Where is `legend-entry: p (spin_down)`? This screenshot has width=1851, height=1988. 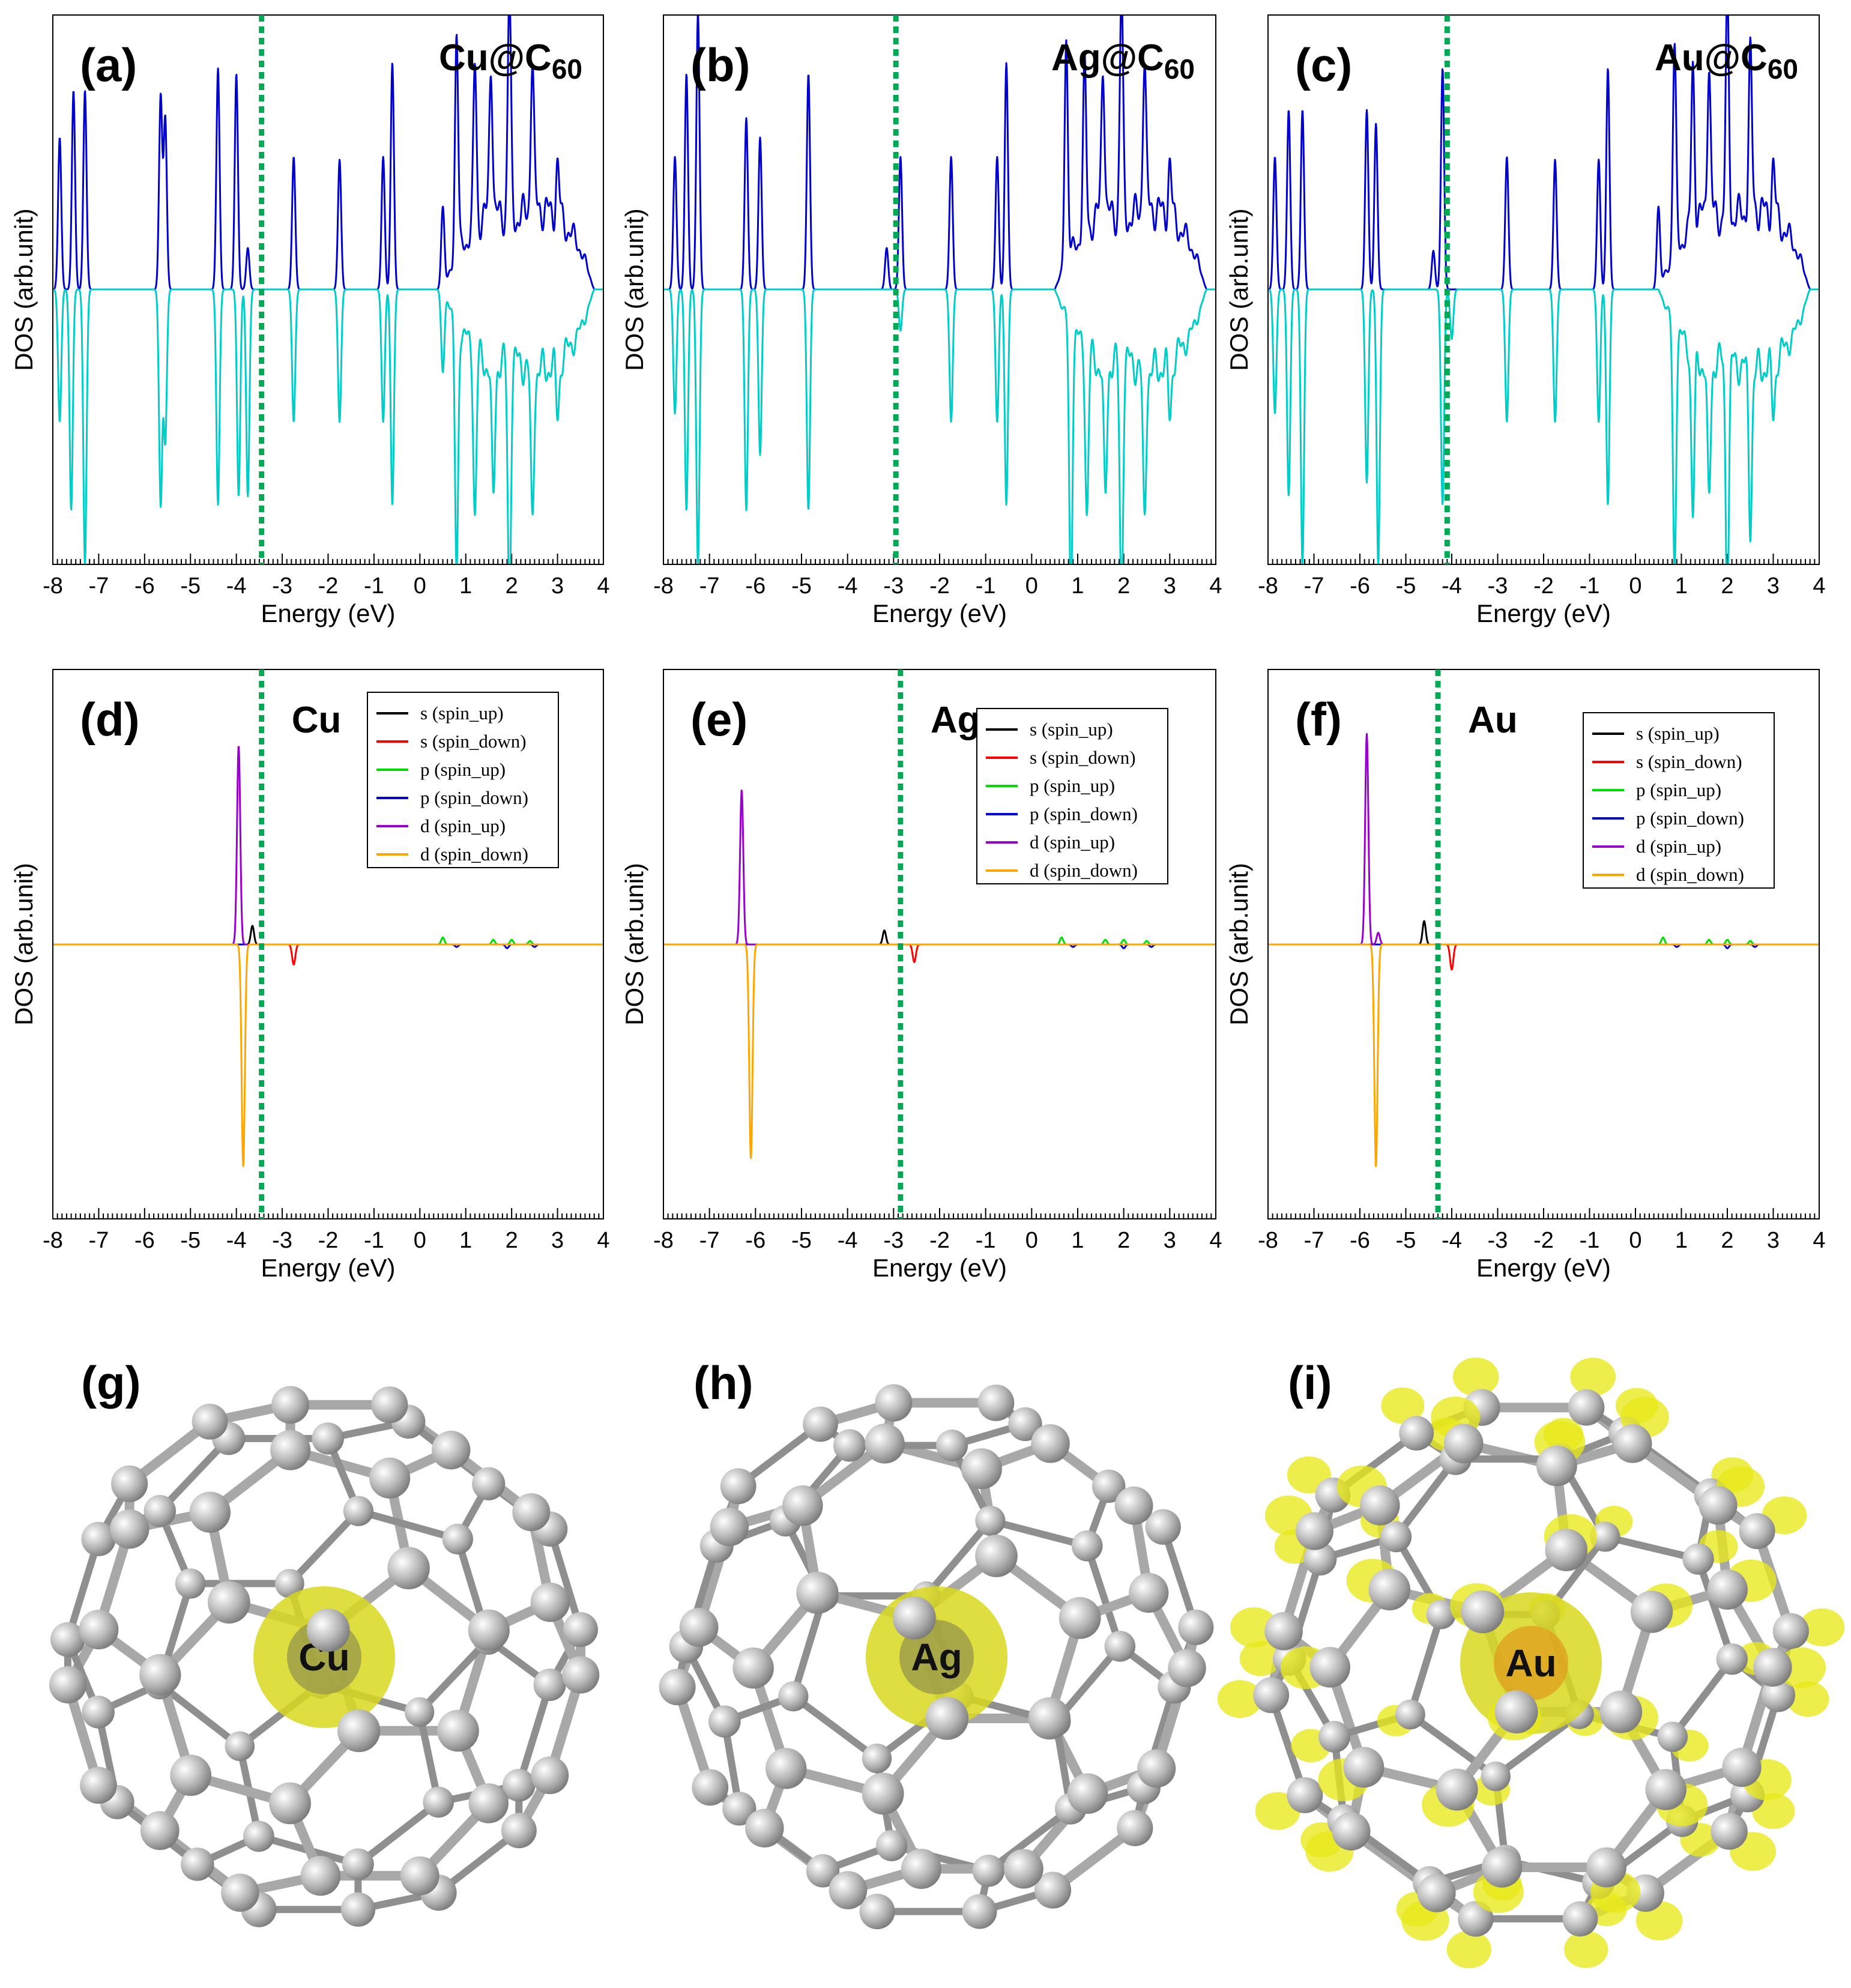 legend-entry: p (spin_down) is located at coordinates (1690, 818).